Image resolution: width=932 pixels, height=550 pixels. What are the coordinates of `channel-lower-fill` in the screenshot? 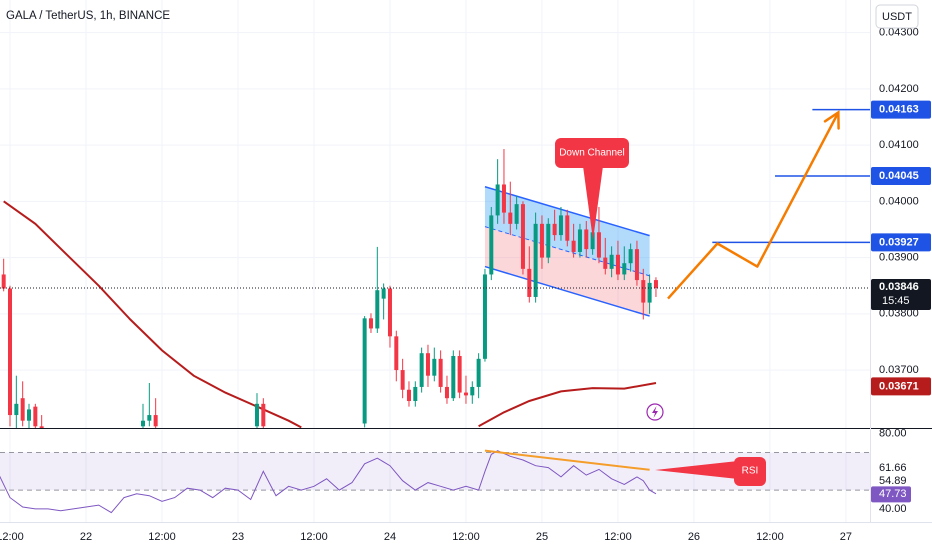 It's located at (567, 271).